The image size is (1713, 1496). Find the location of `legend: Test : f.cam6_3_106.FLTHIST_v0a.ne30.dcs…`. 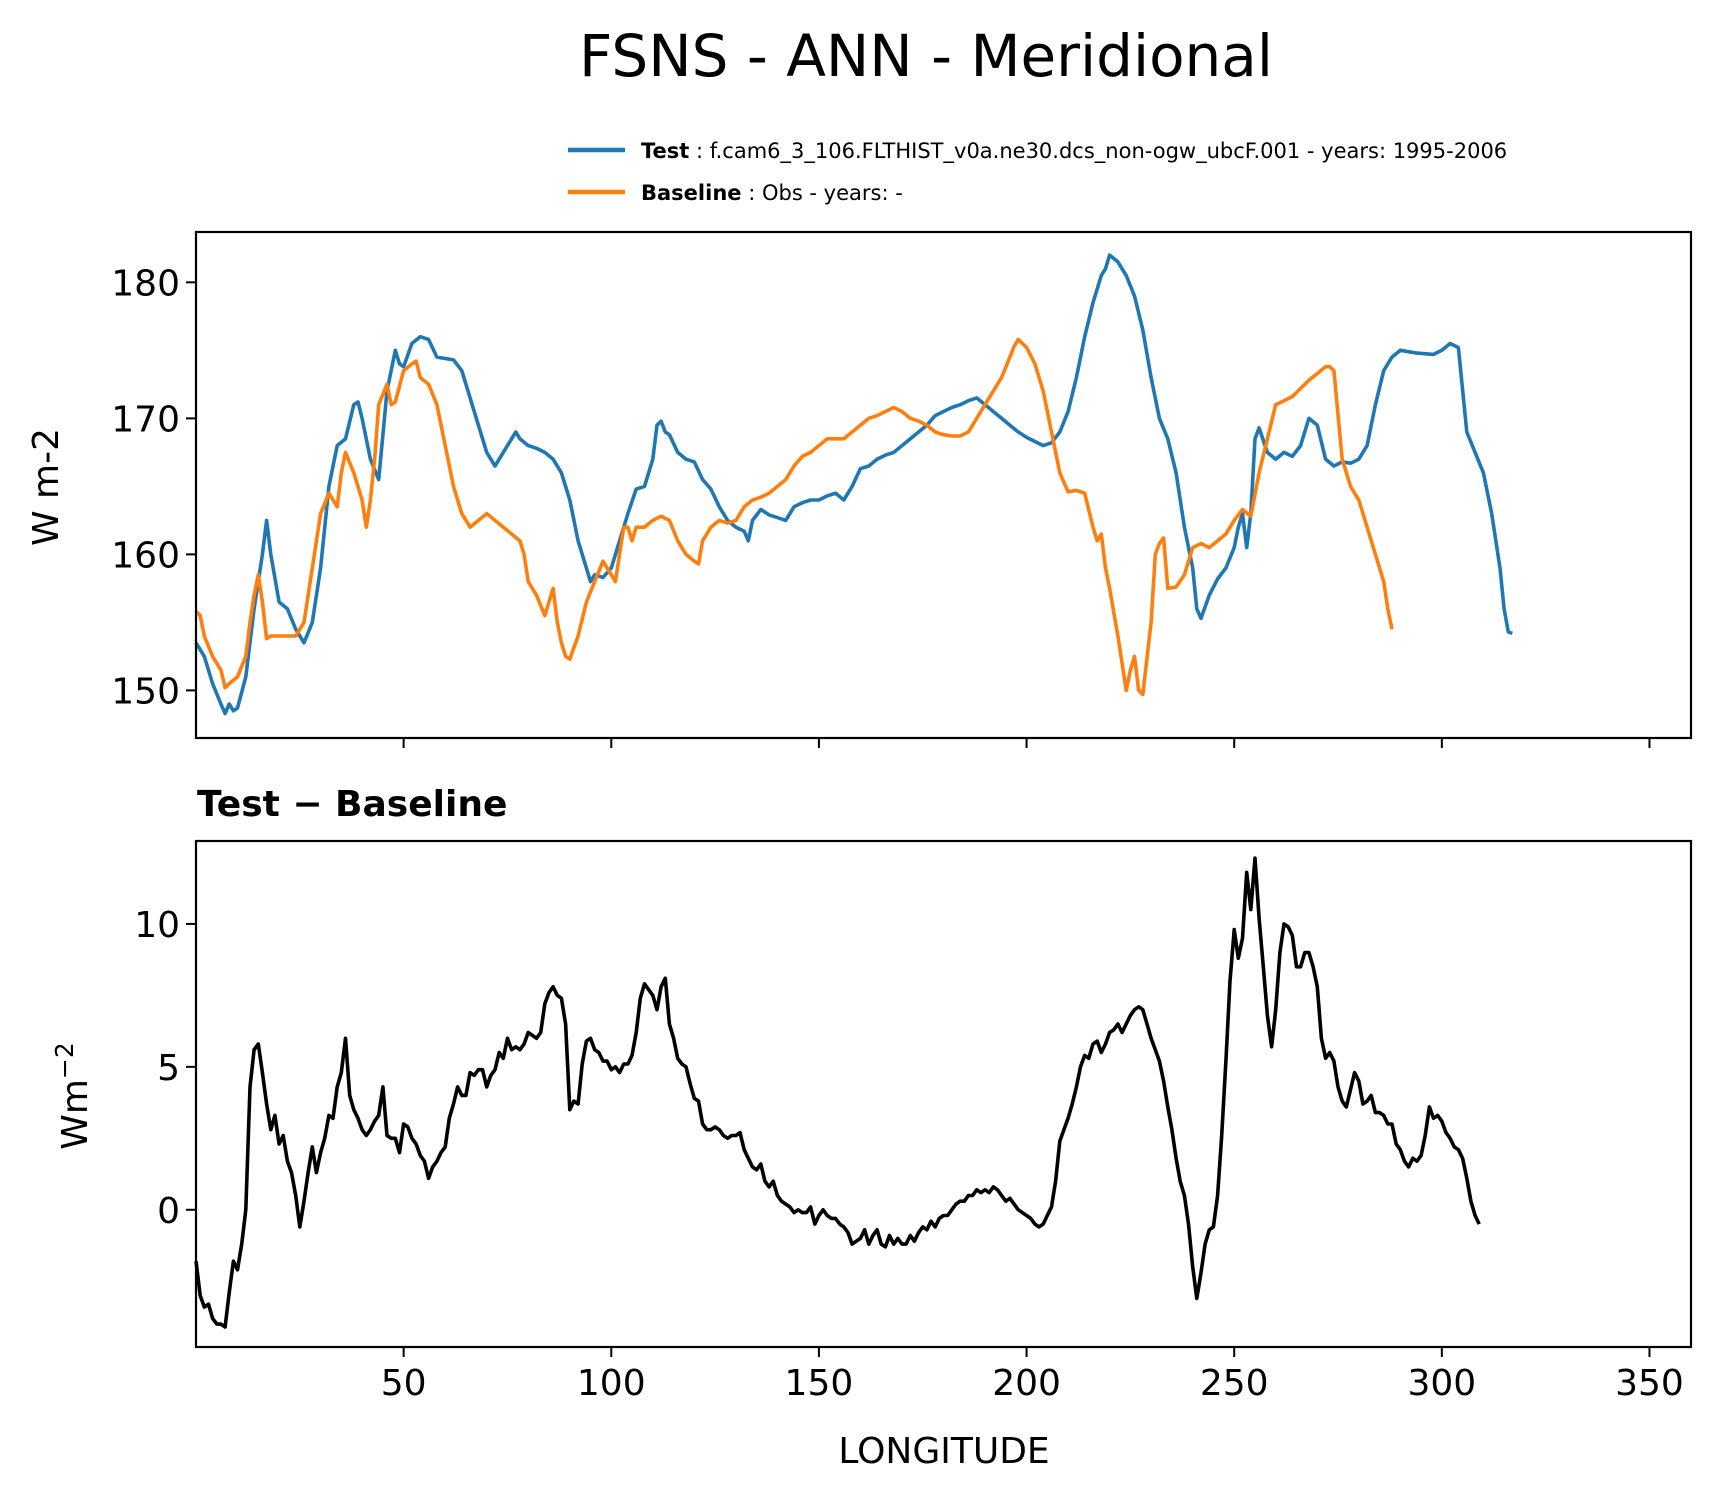

legend: Test : f.cam6_3_106.FLTHIST_v0a.ne30.dcs… is located at coordinates (1037, 172).